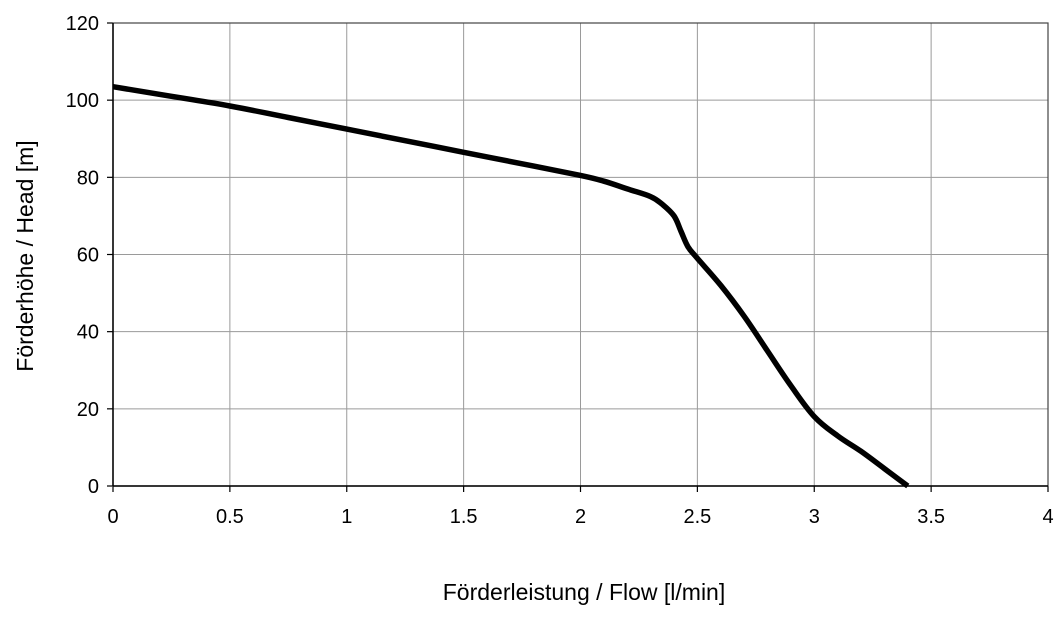 This screenshot has height=620, width=1055. I want to click on y-tick-label: 20, so click(88, 410).